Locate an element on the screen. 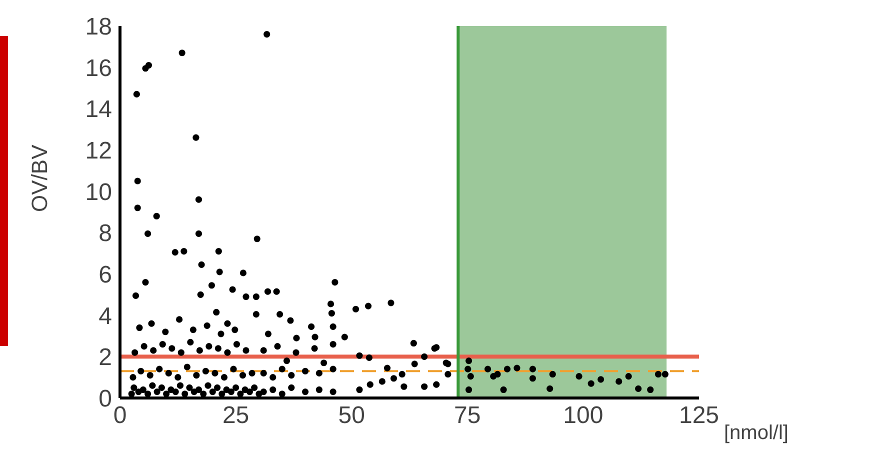 This screenshot has width=879, height=458. x-tick-label: 100 is located at coordinates (583, 416).